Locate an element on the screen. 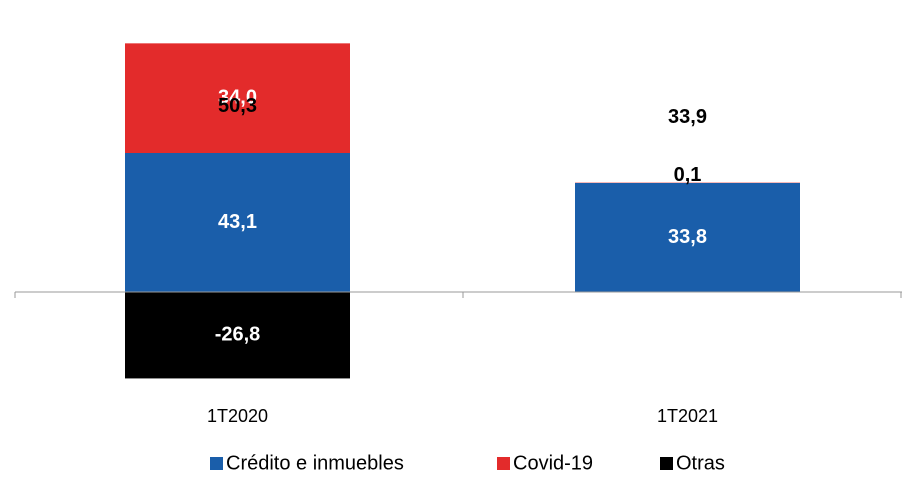  x-tick-label: 1T2021 is located at coordinates (687, 416).